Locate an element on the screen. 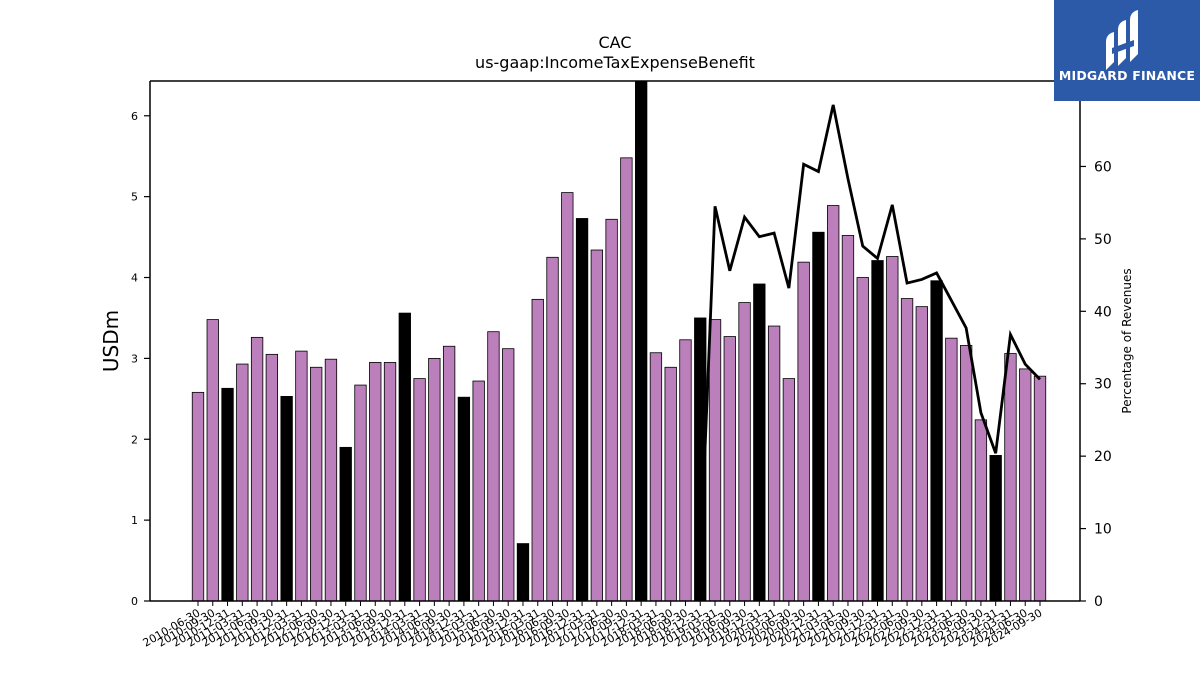  brand-logo: MIDGARD FINANCE is located at coordinates (1127, 50).